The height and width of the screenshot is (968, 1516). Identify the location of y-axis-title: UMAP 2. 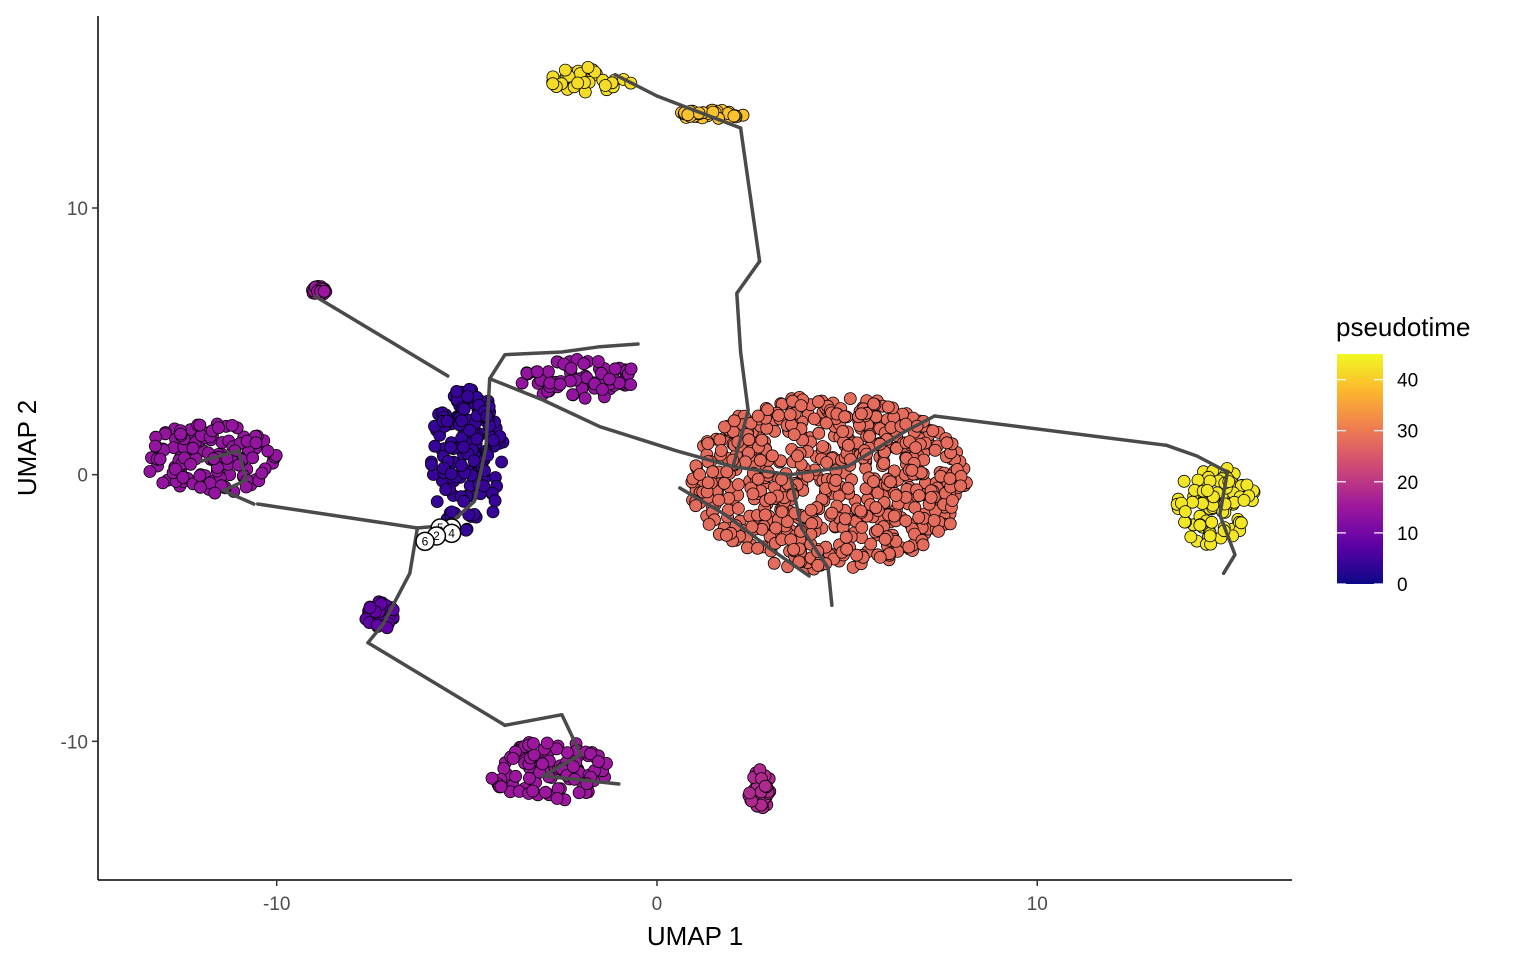
(27, 448).